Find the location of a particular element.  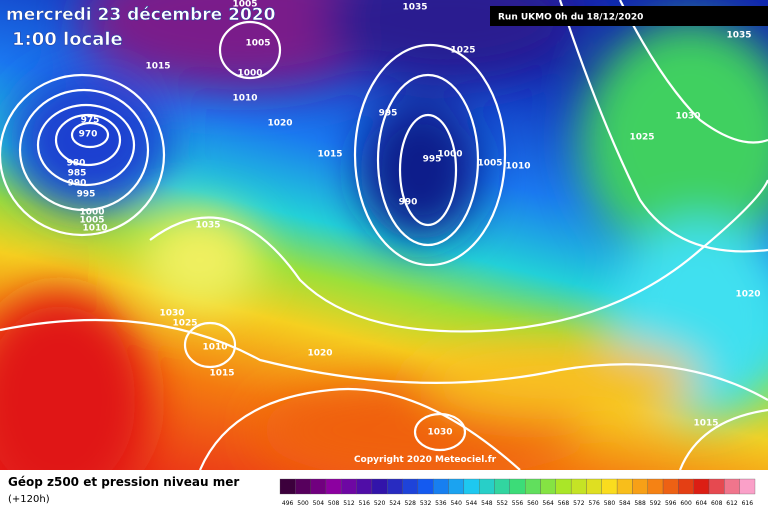

scale-label: 496 is located at coordinates (288, 503).